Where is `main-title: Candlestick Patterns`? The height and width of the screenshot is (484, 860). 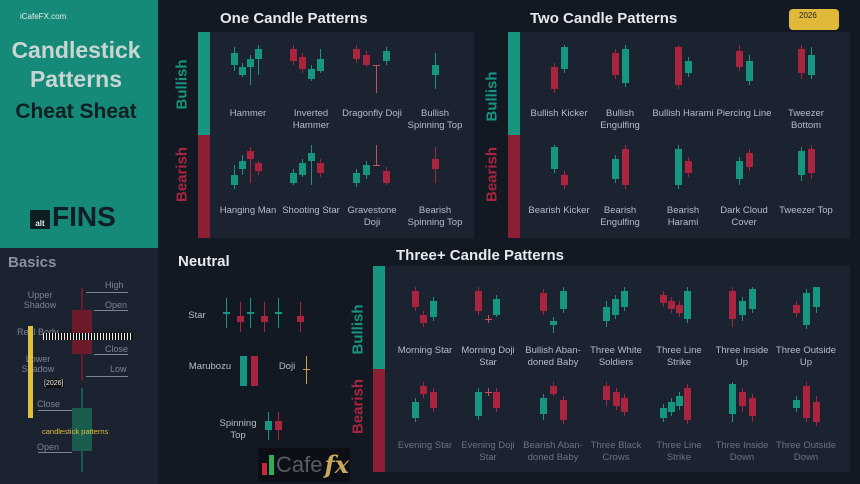
main-title: Candlestick Patterns is located at coordinates (76, 64).